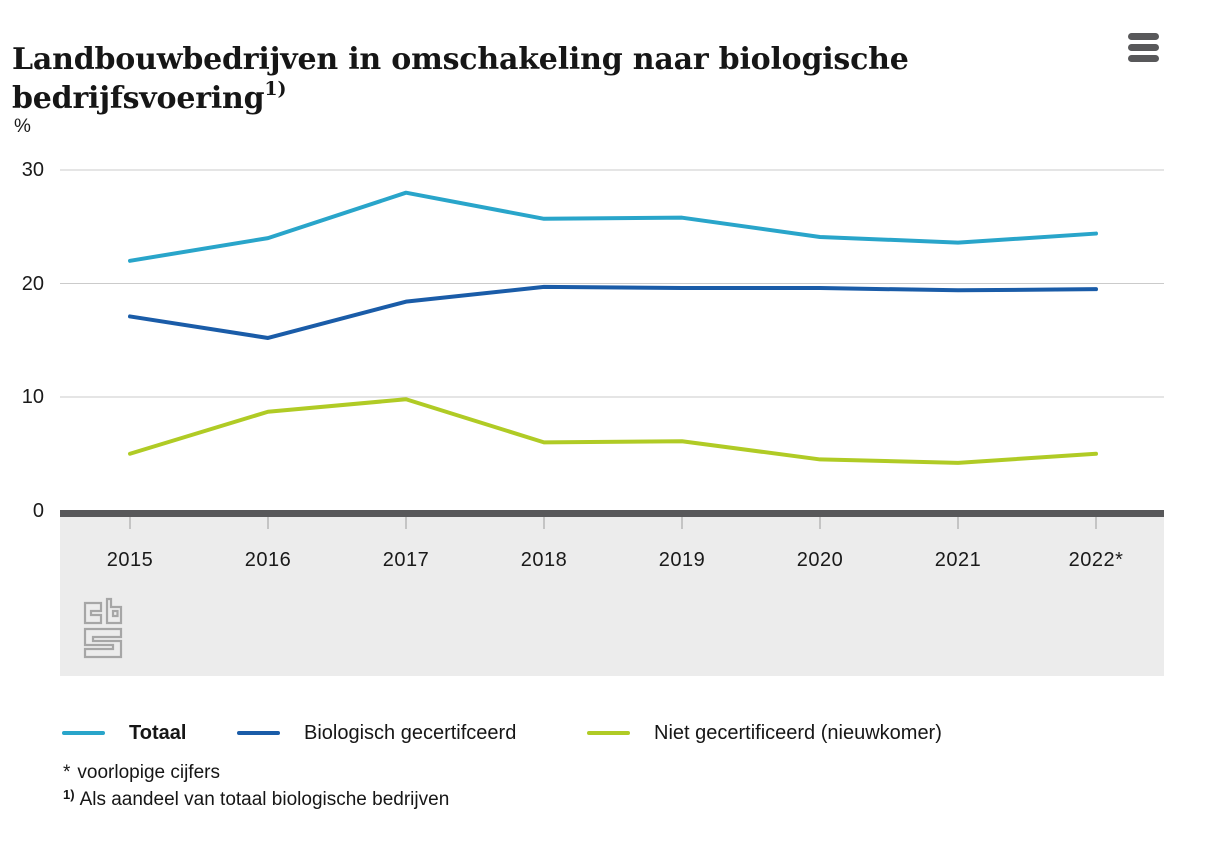 The width and height of the screenshot is (1219, 850). I want to click on x-tick-label: 2021, so click(958, 560).